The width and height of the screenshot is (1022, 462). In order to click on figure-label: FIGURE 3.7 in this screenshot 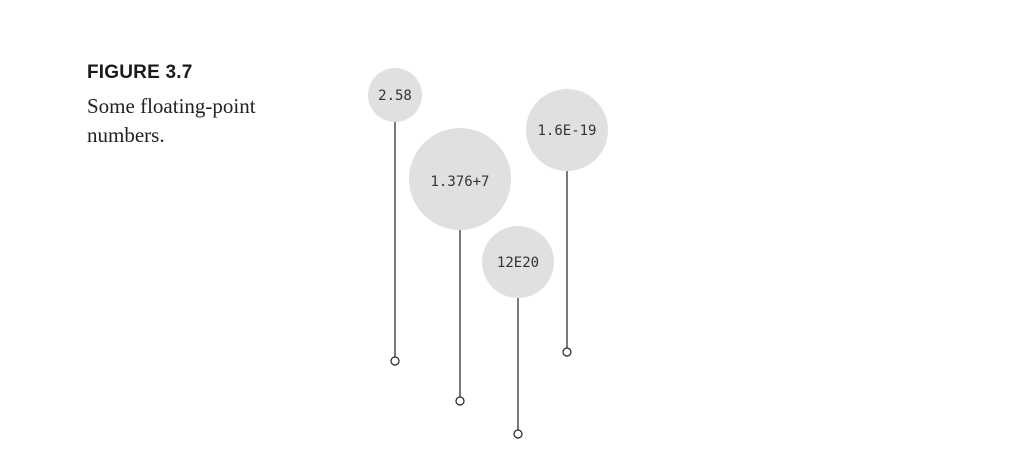, I will do `click(140, 72)`.